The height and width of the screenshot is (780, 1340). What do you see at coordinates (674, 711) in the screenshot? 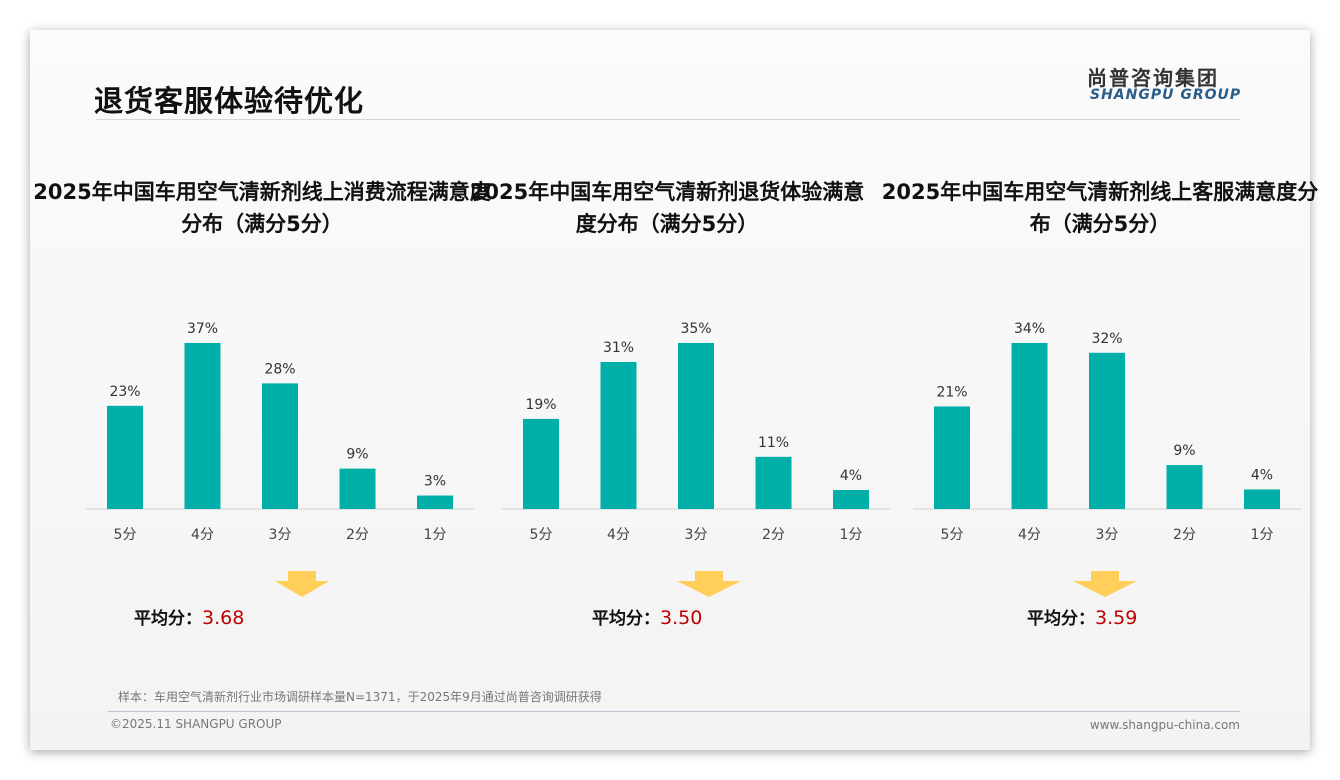
I see `footer-divider` at bounding box center [674, 711].